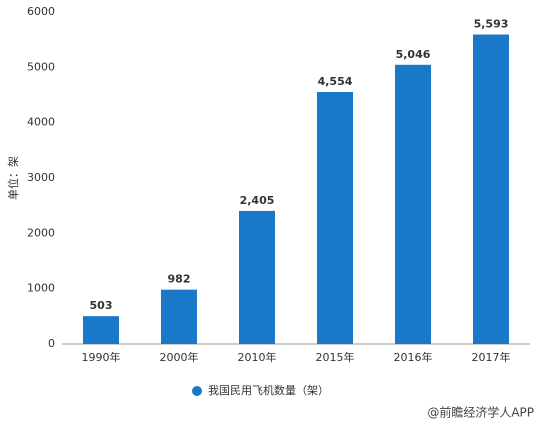 Image resolution: width=539 pixels, height=427 pixels. Describe the element at coordinates (179, 279) in the screenshot. I see `value-label: 982` at that location.